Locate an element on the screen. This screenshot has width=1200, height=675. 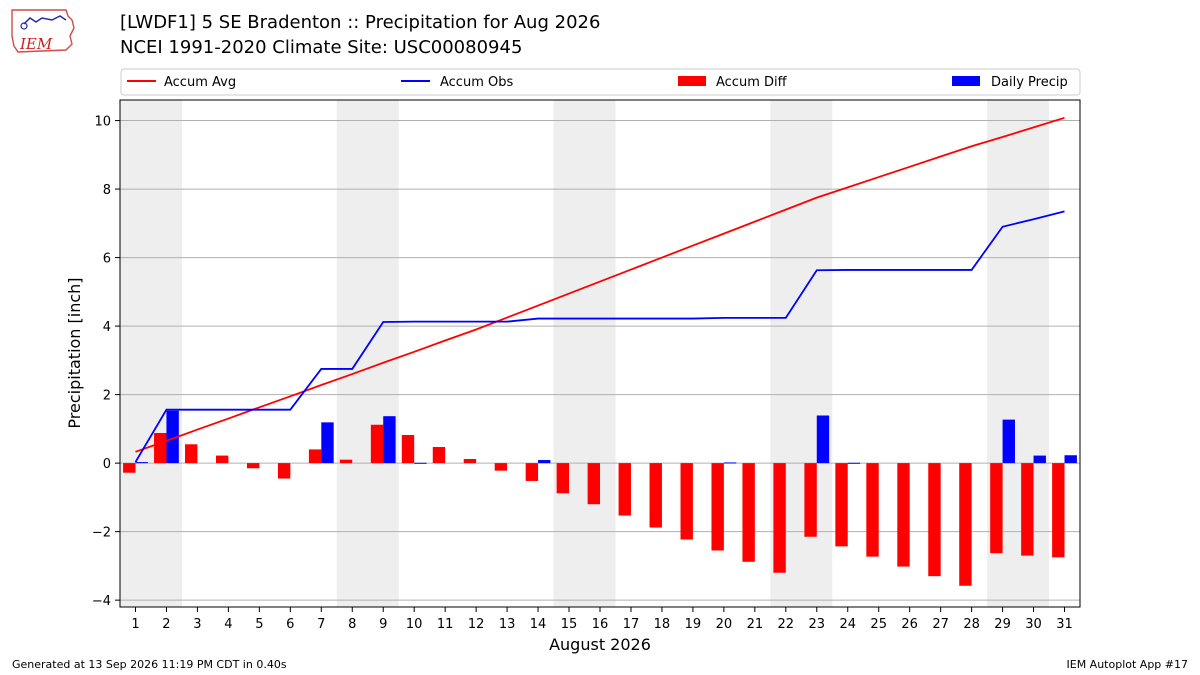
y-tick-label: 0 is located at coordinates (107, 464).